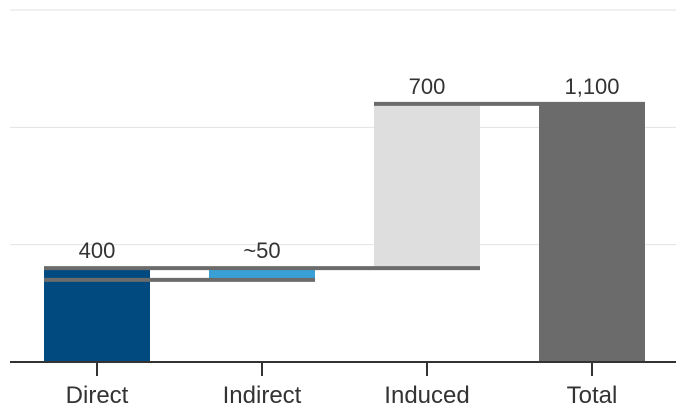 The image size is (684, 411). I want to click on bar-indirect, so click(262, 274).